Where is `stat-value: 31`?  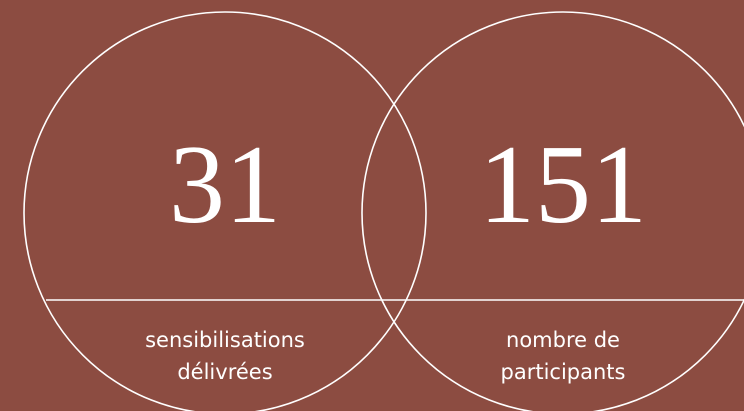 stat-value: 31 is located at coordinates (225, 185).